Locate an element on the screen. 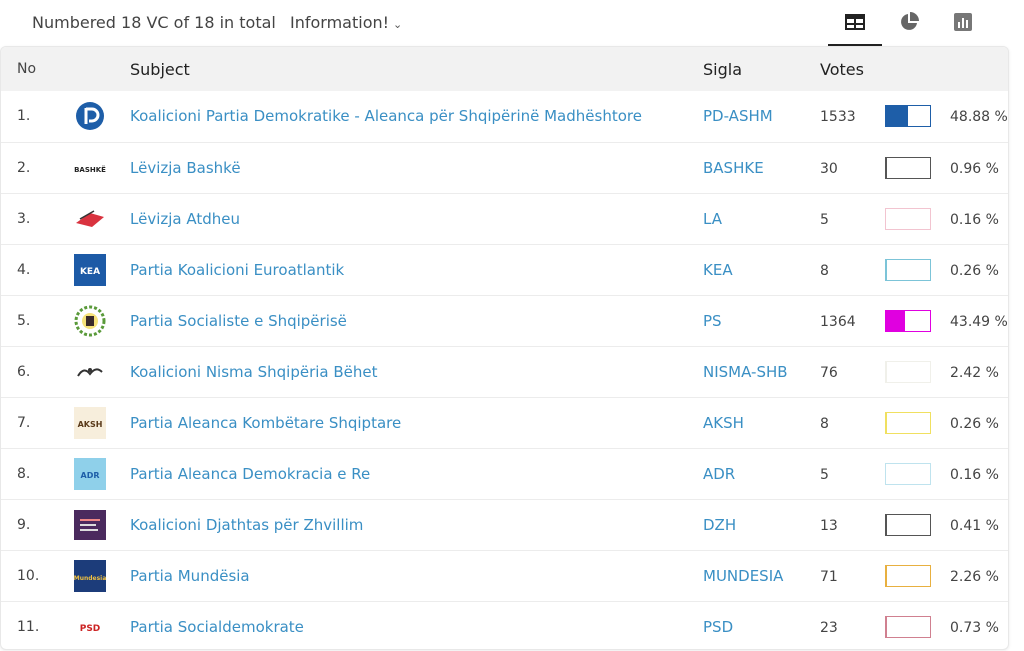 This screenshot has width=1024, height=651. column-header-subject: Subject is located at coordinates (160, 69).